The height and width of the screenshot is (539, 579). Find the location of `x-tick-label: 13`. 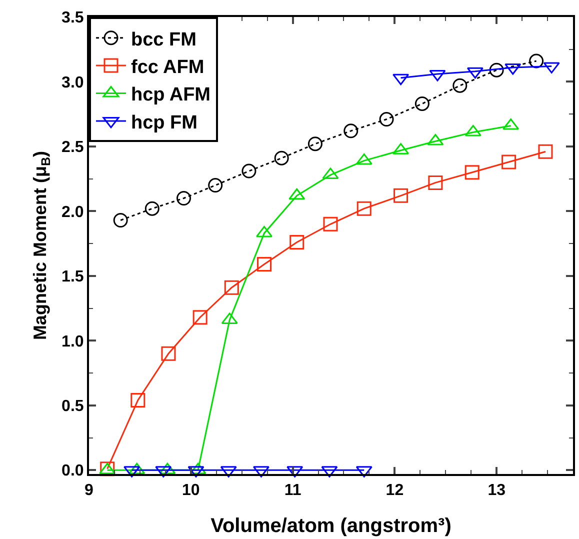

x-tick-label: 13 is located at coordinates (497, 491).